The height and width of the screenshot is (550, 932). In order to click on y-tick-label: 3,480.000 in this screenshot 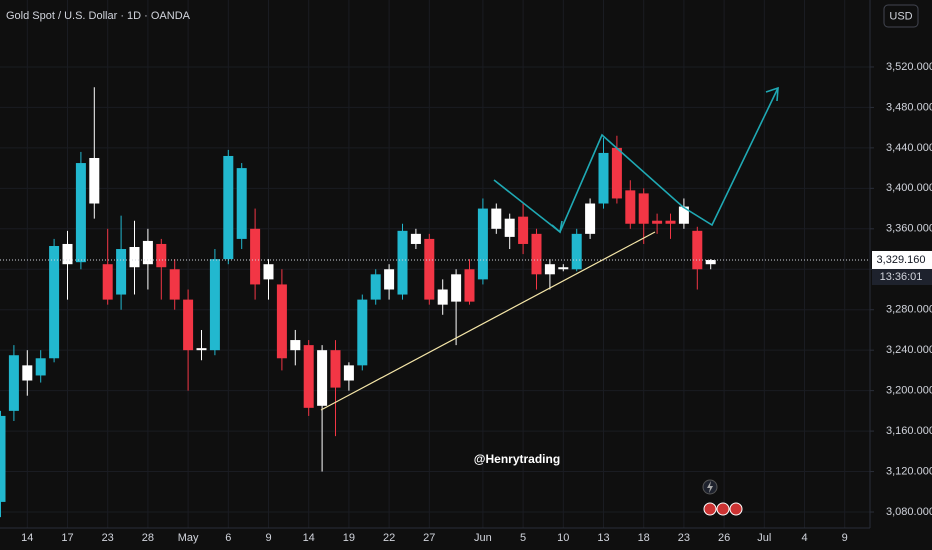, I will do `click(909, 107)`.